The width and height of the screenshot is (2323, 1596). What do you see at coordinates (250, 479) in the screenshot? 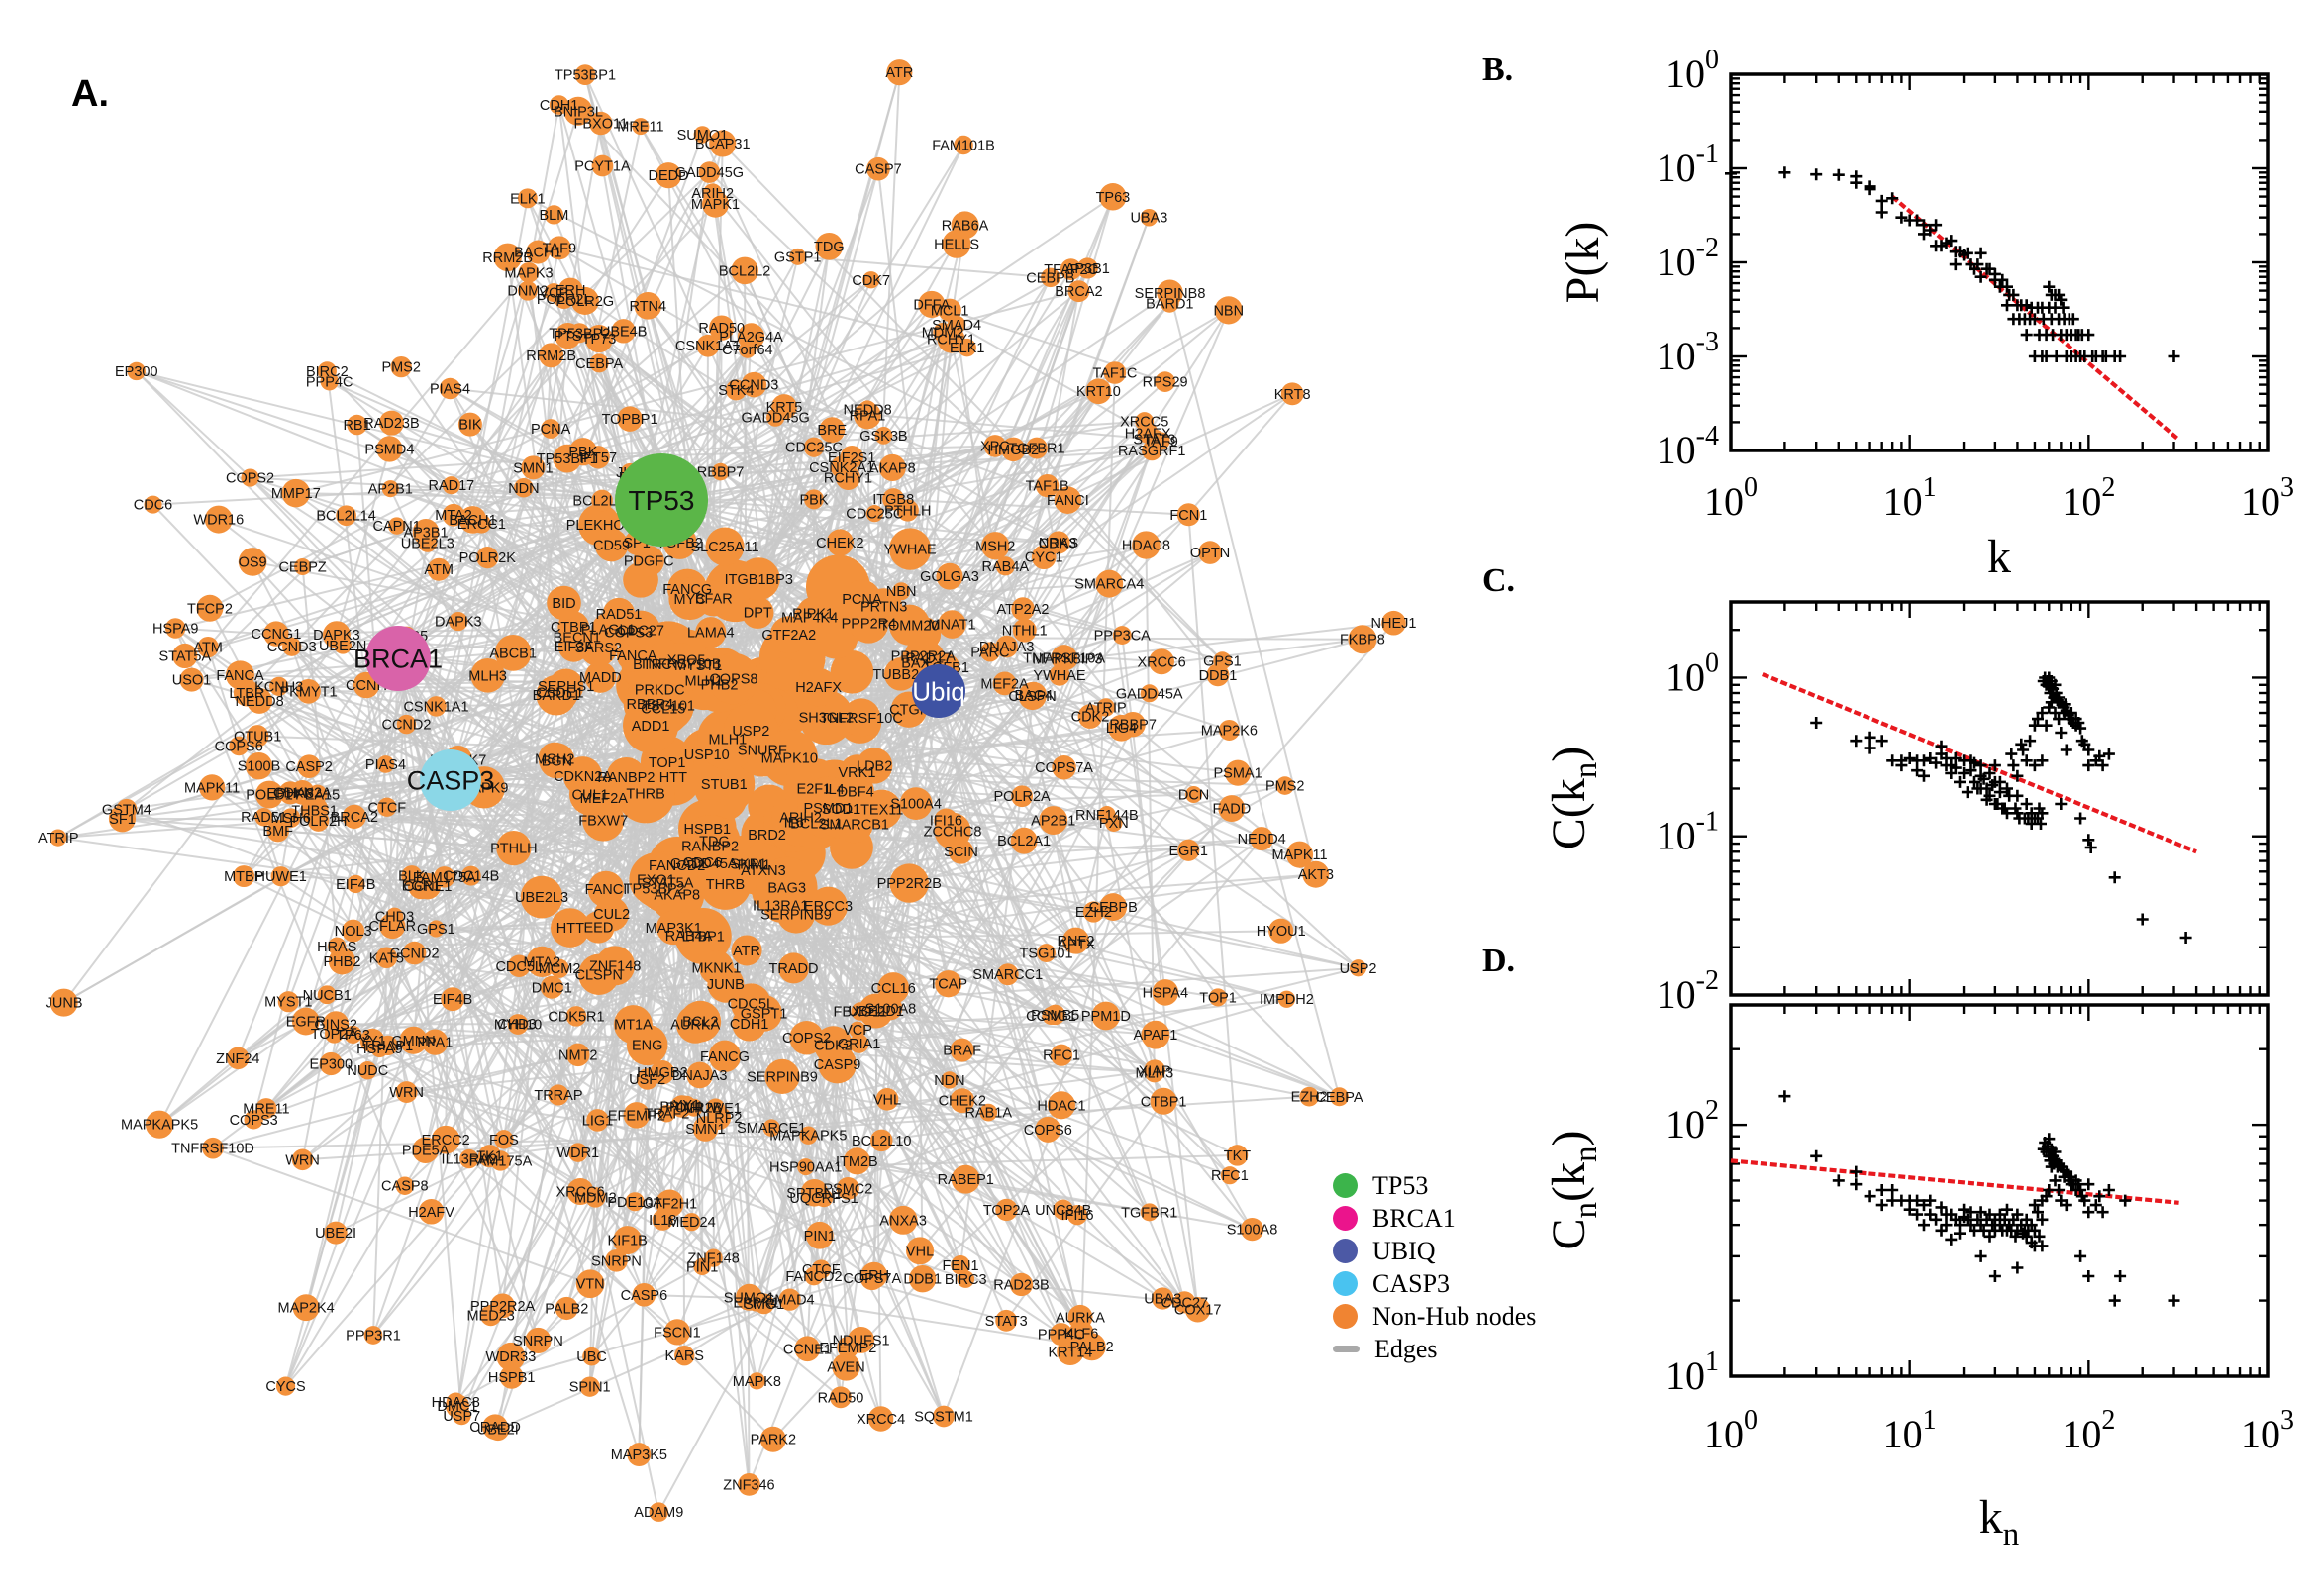
I see `gene-label: COPS2` at bounding box center [250, 479].